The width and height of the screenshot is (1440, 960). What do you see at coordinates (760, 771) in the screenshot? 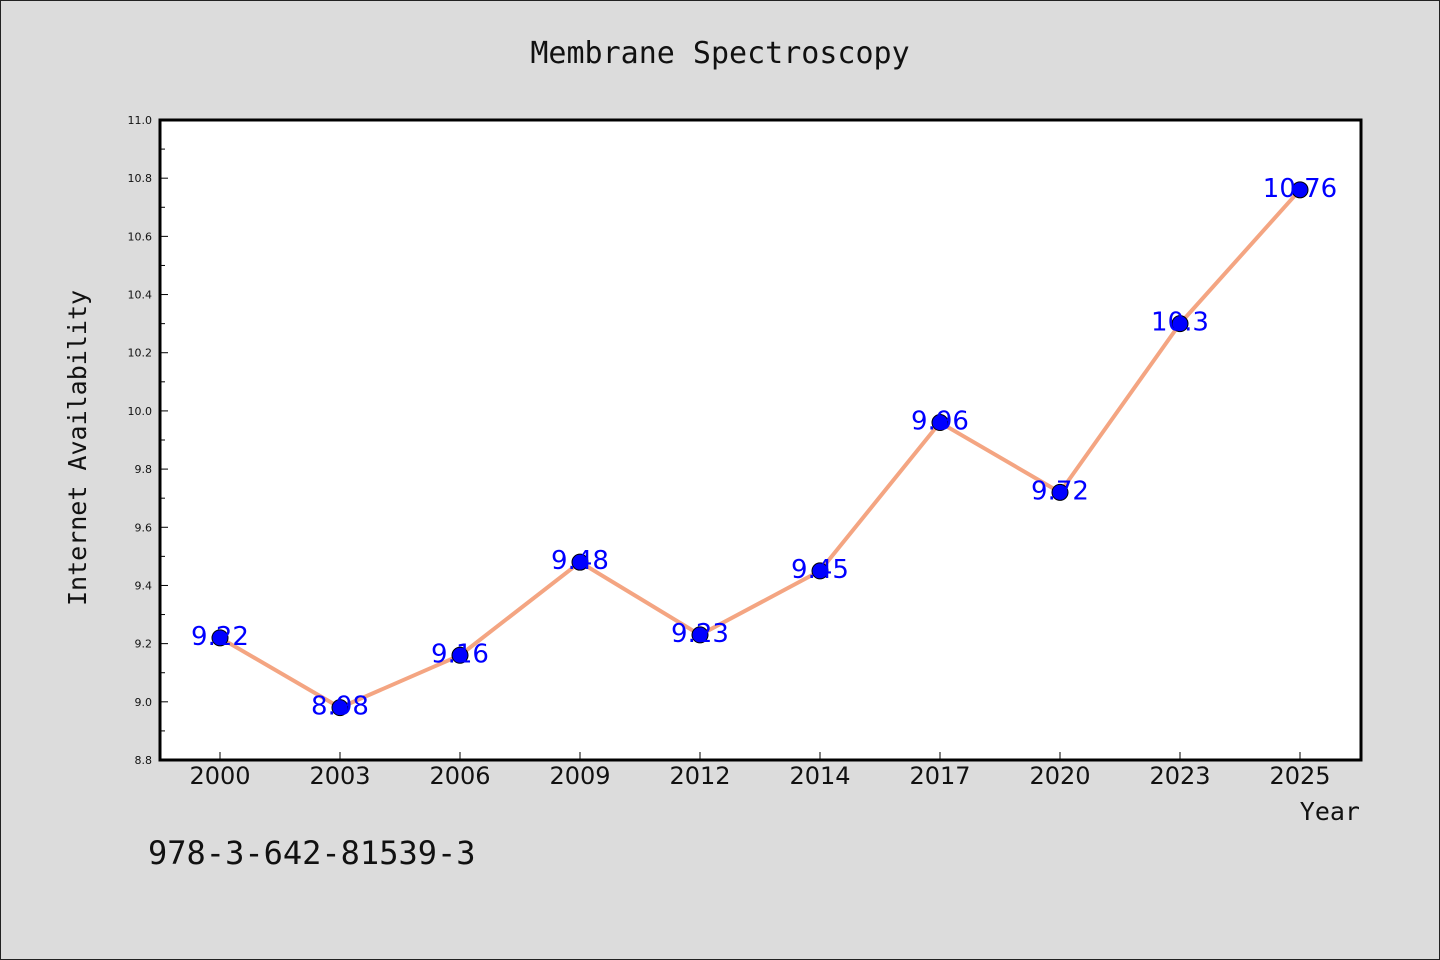
I see `x-axis: 2000 2003 2006 2009 2012 2014 2017 2020 2023 2025` at bounding box center [760, 771].